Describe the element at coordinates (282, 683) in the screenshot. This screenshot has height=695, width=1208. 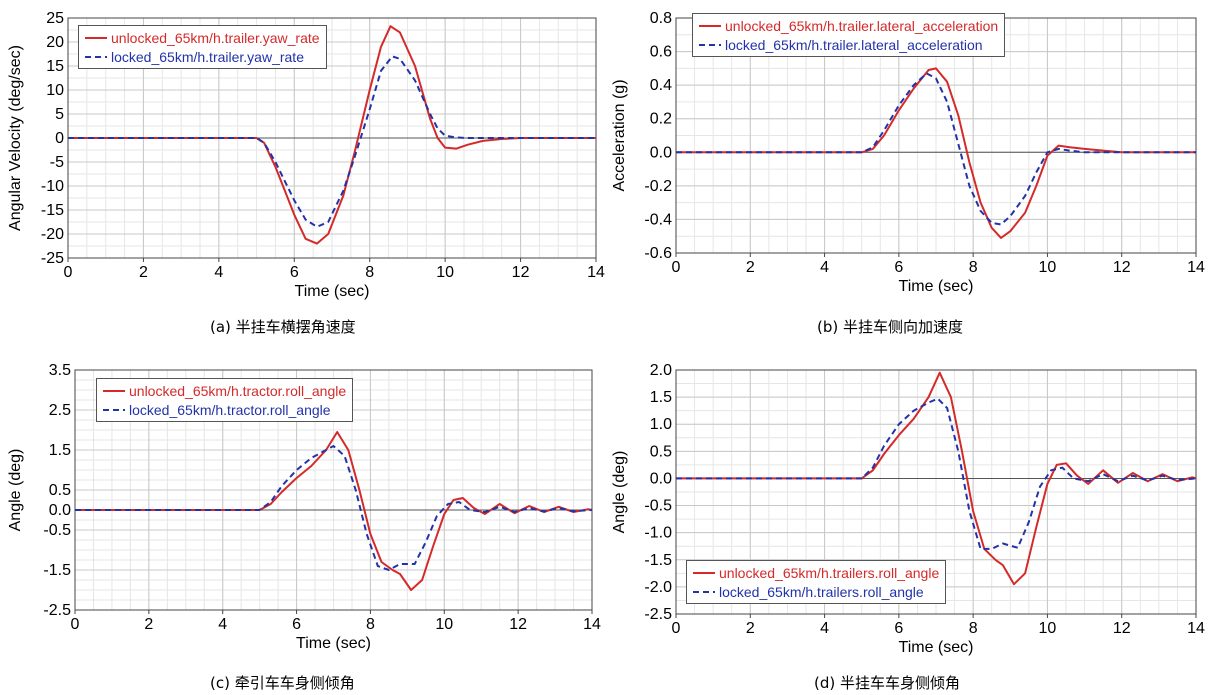
I see `caption-c: (c) 牵引车车身侧倾角` at that location.